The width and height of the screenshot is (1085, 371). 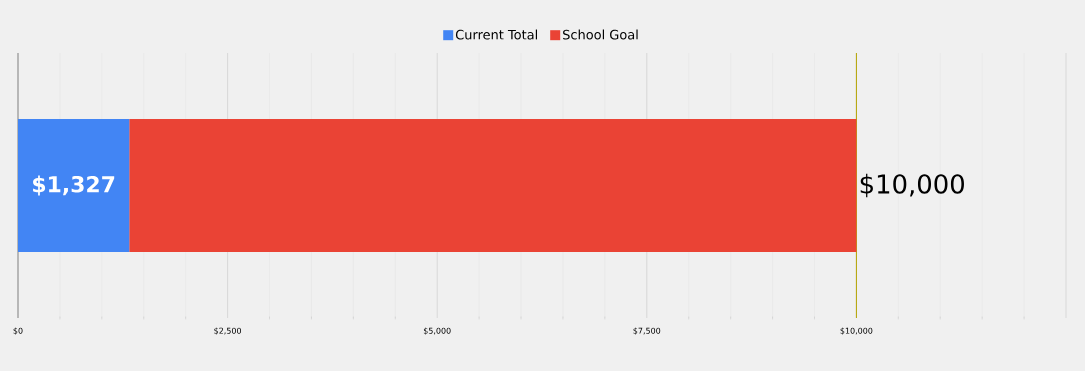 What do you see at coordinates (600, 34) in the screenshot?
I see `legend-label: School Goal` at bounding box center [600, 34].